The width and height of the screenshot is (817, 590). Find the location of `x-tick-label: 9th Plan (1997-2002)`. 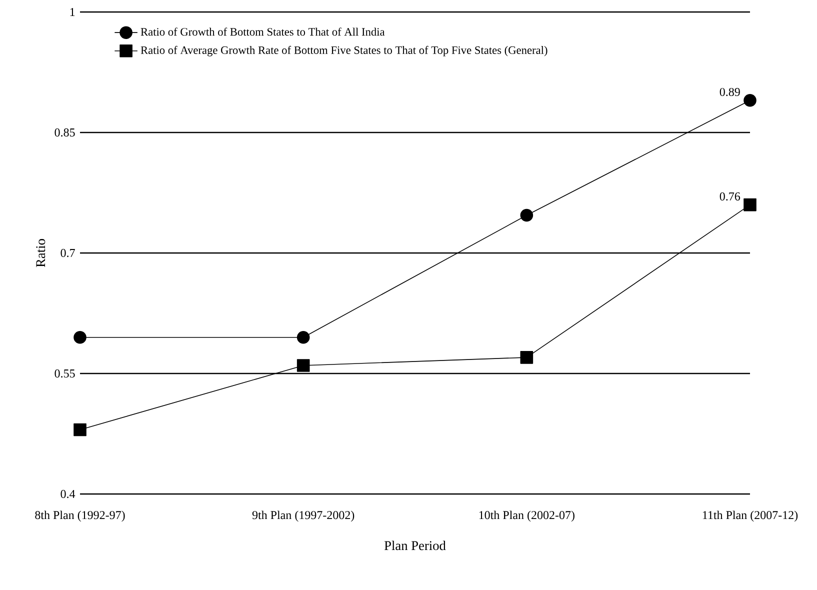

x-tick-label: 9th Plan (1997-2002) is located at coordinates (303, 516).